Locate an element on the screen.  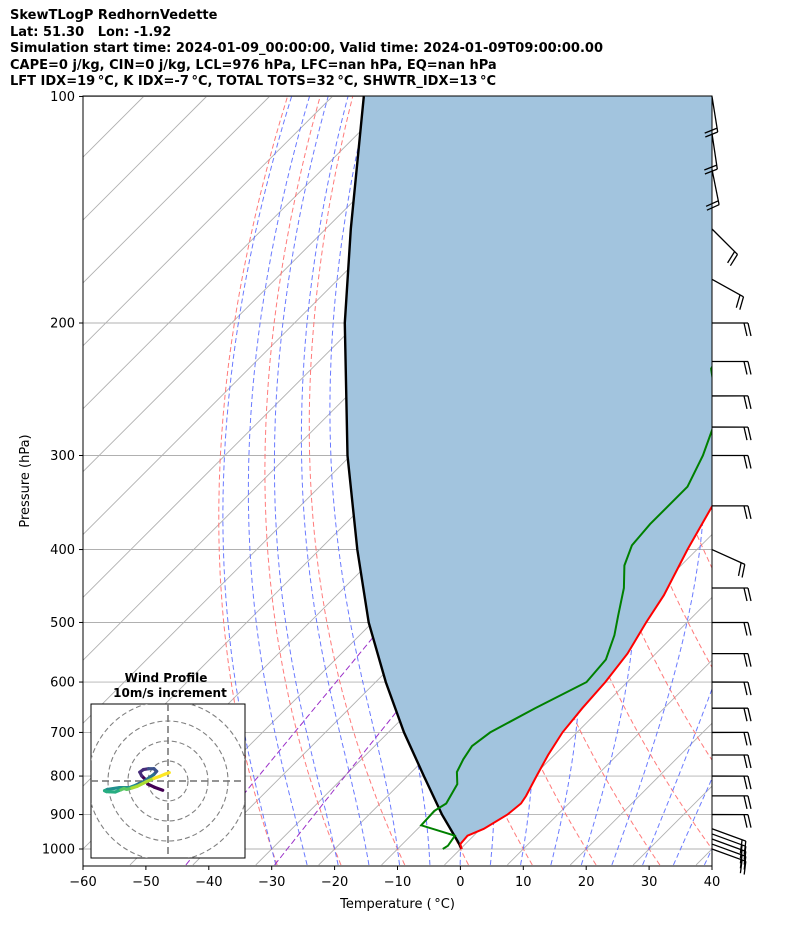
y-tick-label: 600 is located at coordinates (62, 683).